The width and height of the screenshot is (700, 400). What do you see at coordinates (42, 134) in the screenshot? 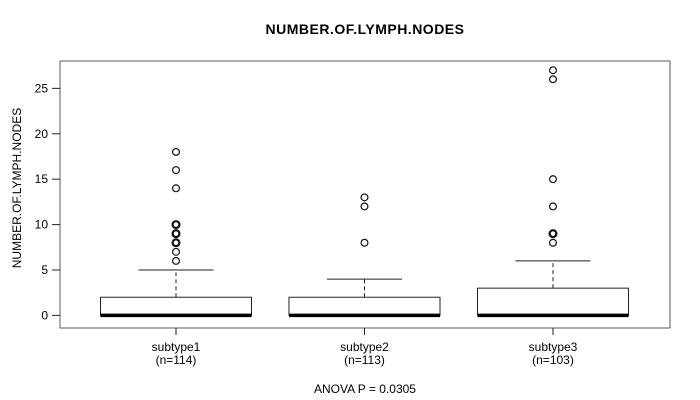
I see `y-tick-label: 20` at bounding box center [42, 134].